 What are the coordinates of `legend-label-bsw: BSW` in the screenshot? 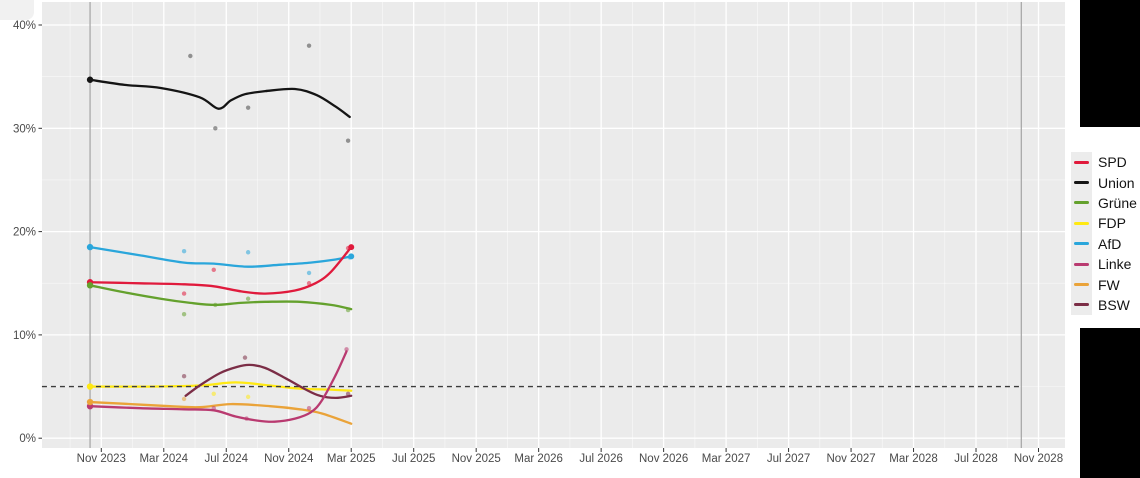 It's located at (1114, 304).